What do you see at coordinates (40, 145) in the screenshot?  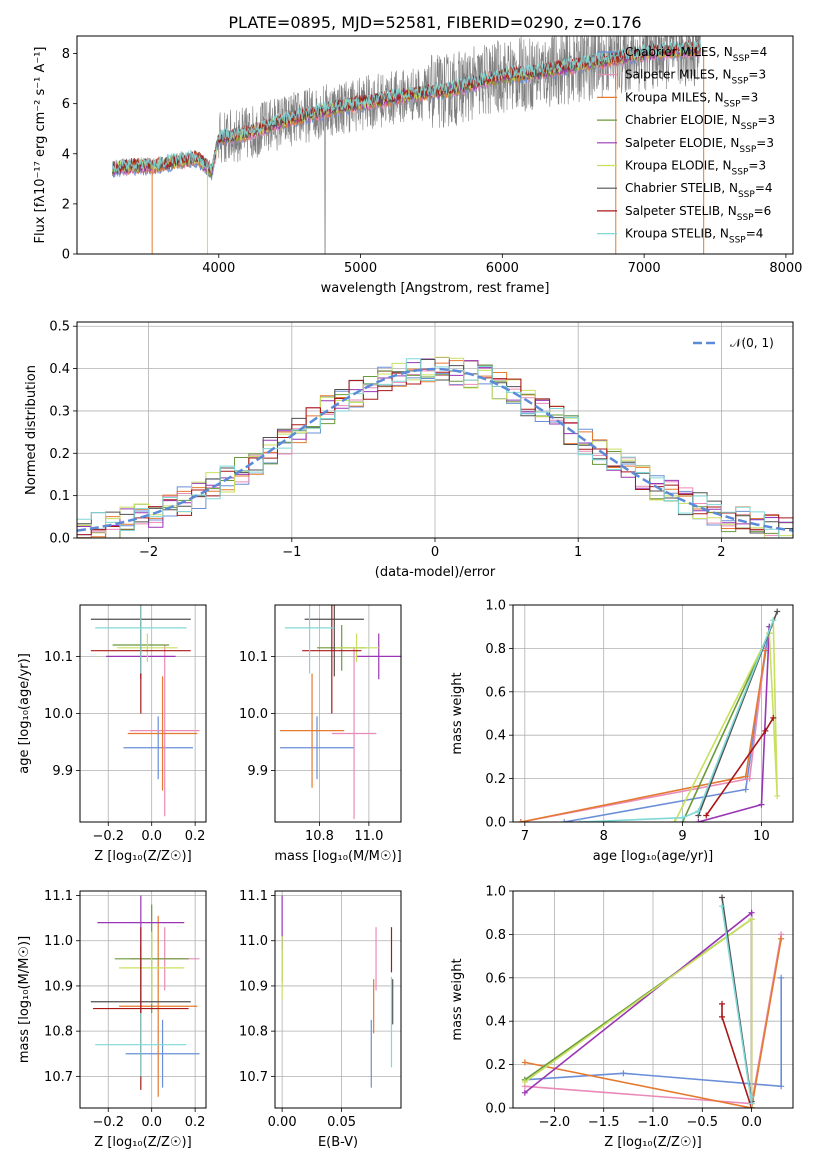 I see `y-axis-label: Flux [fλ10⁻¹⁷ erg cm⁻² s⁻¹ A⁻¹]` at bounding box center [40, 145].